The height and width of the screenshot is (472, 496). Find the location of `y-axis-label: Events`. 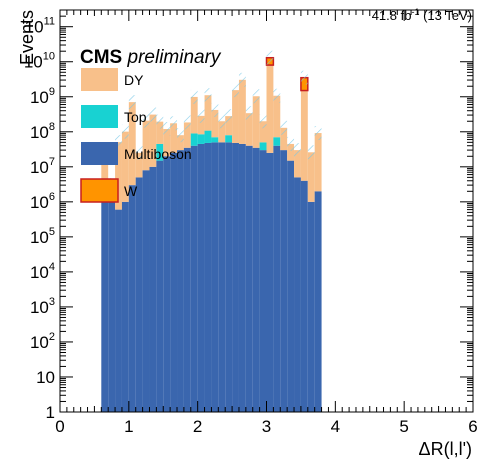

y-axis-label: Events is located at coordinates (27, 37).